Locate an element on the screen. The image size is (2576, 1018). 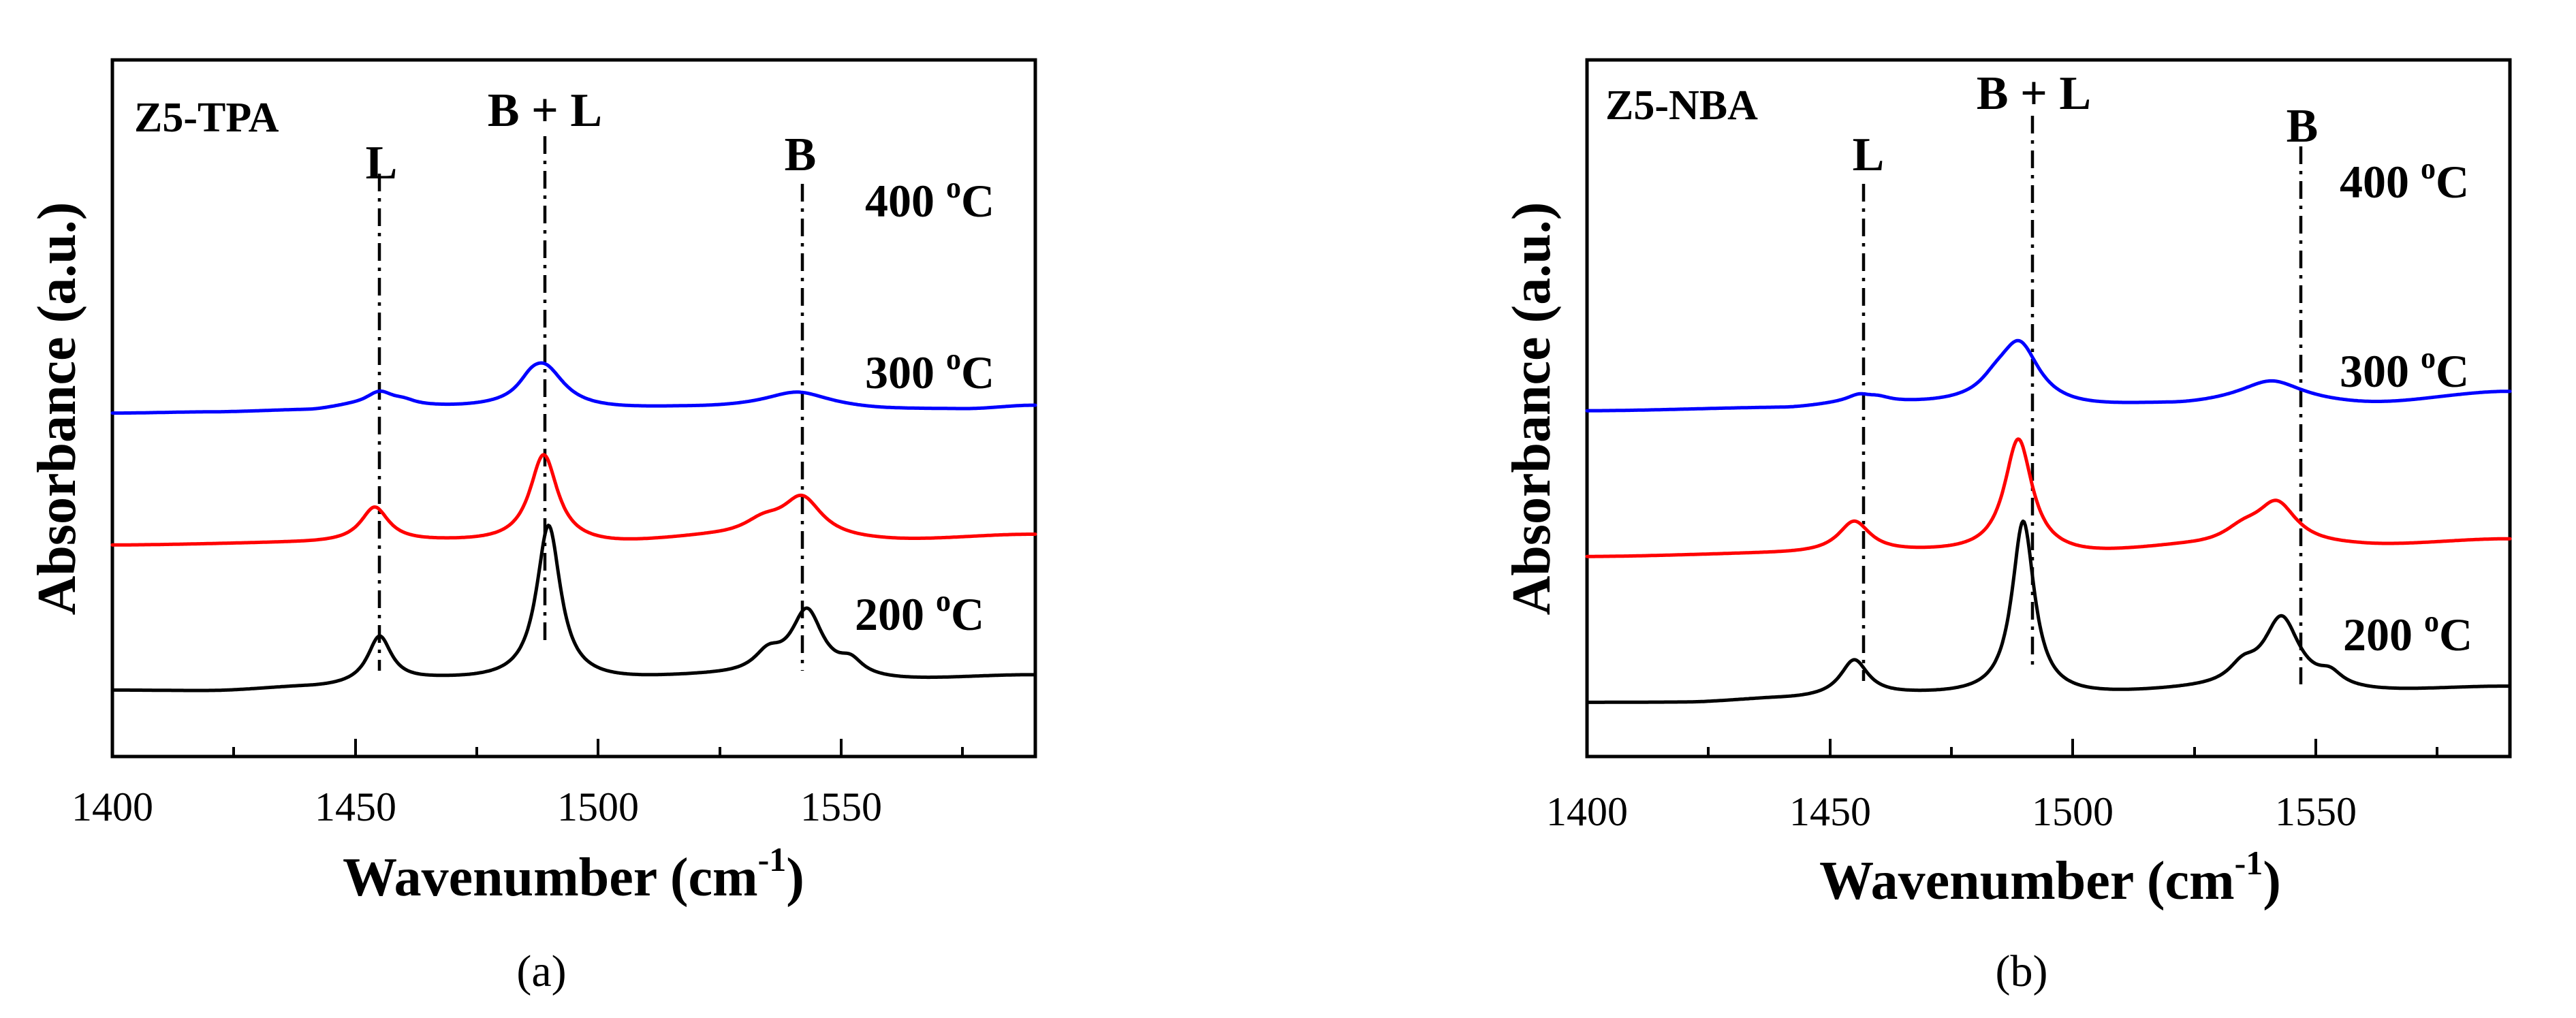
panel-caption: (b) is located at coordinates (2022, 971).